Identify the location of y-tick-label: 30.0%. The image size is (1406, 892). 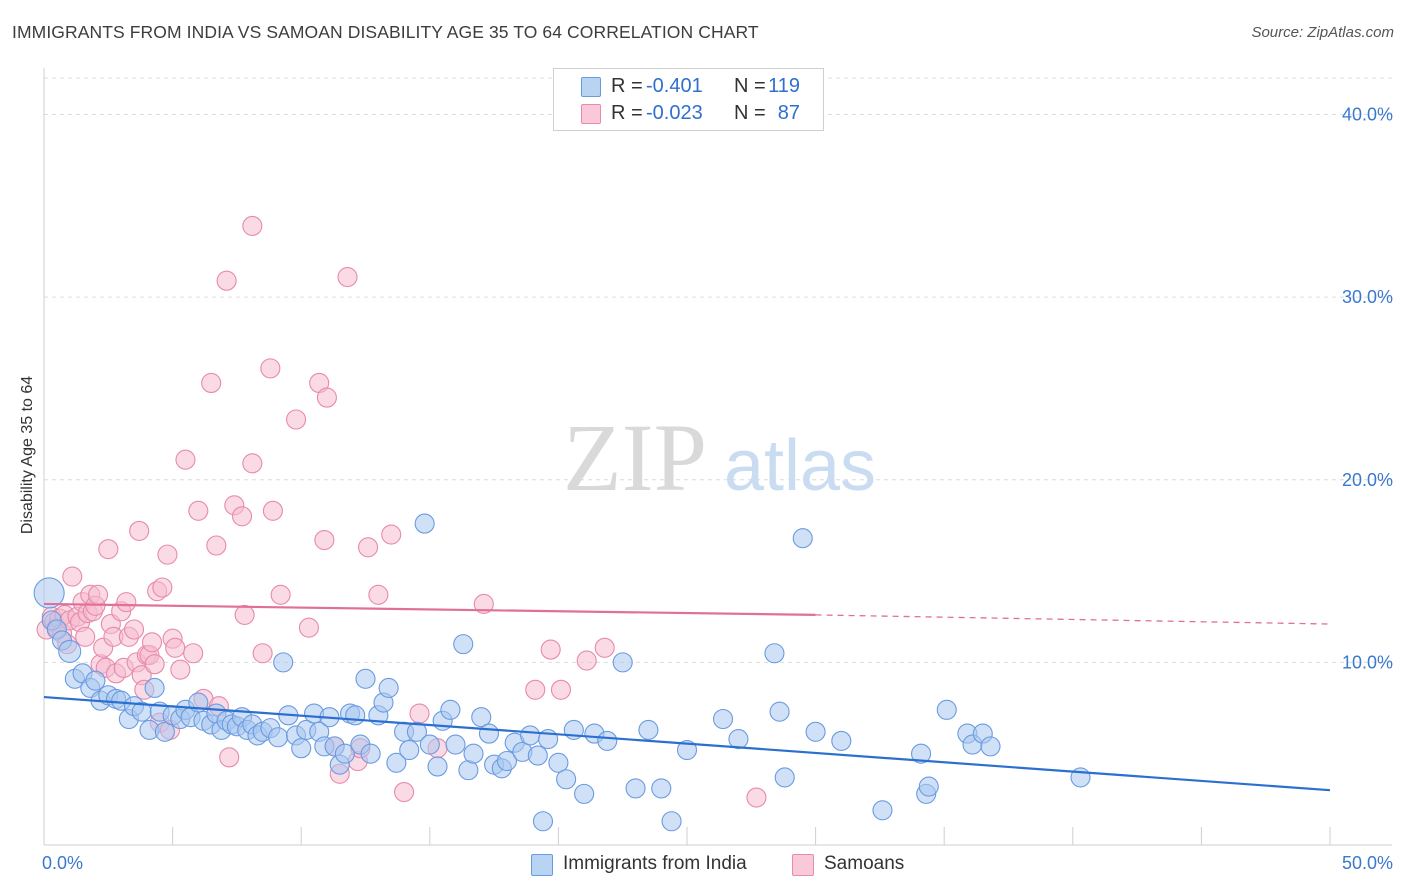
(1367, 297).